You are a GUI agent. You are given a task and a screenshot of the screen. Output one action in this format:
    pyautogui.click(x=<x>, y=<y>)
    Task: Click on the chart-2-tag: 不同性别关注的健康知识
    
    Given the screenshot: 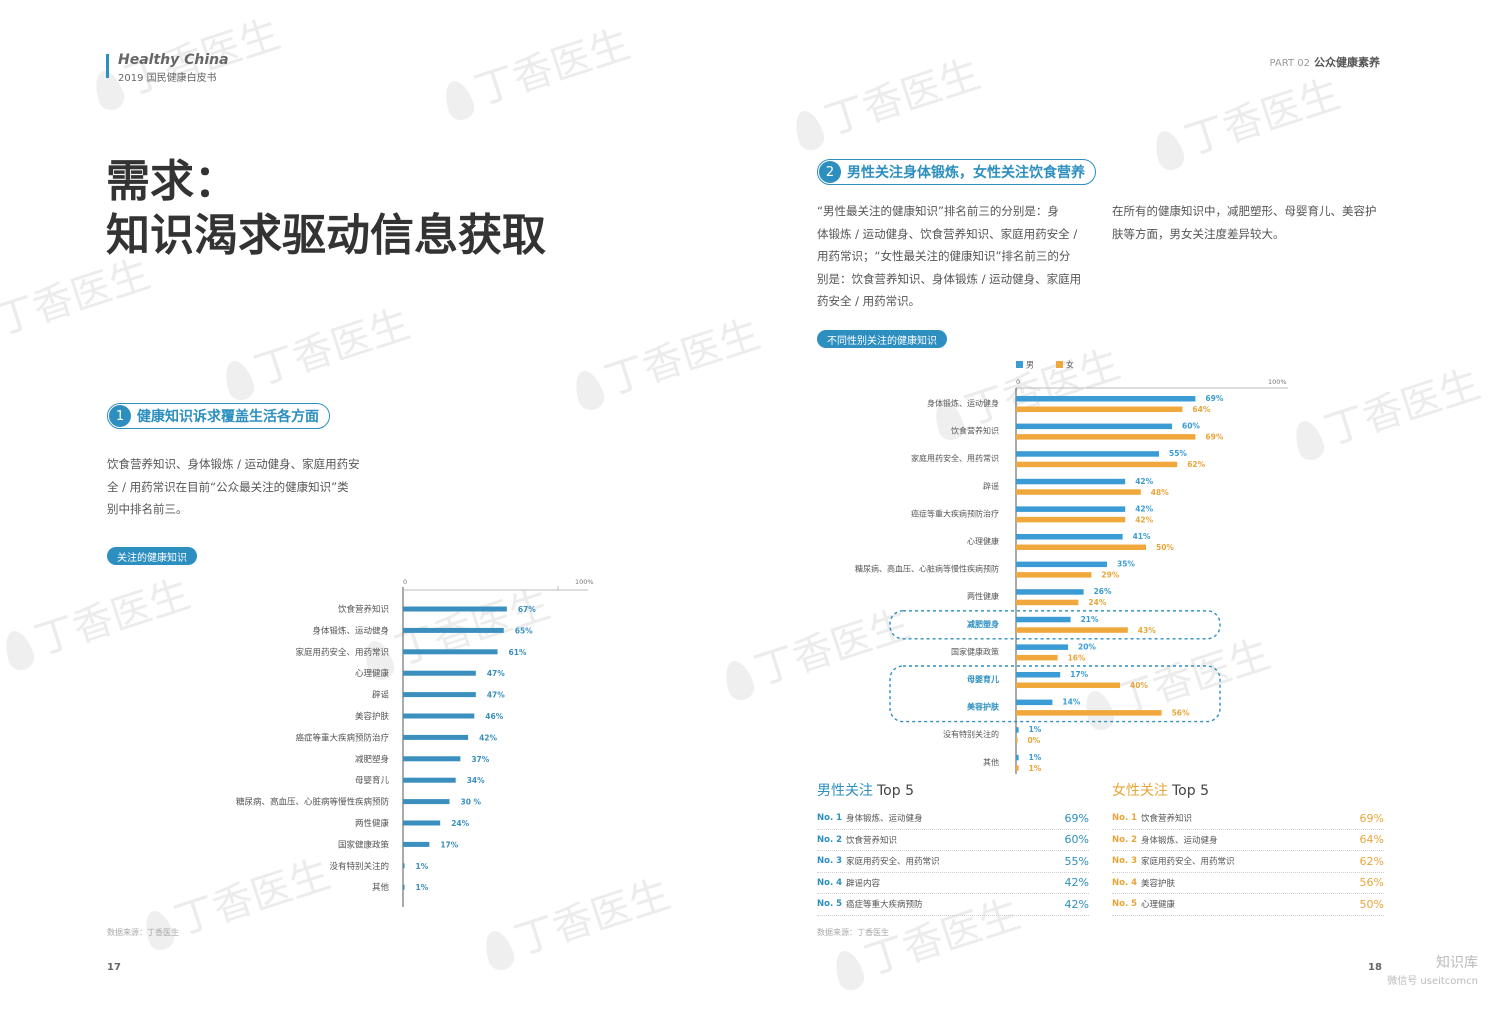 What is the action you would take?
    pyautogui.click(x=882, y=339)
    